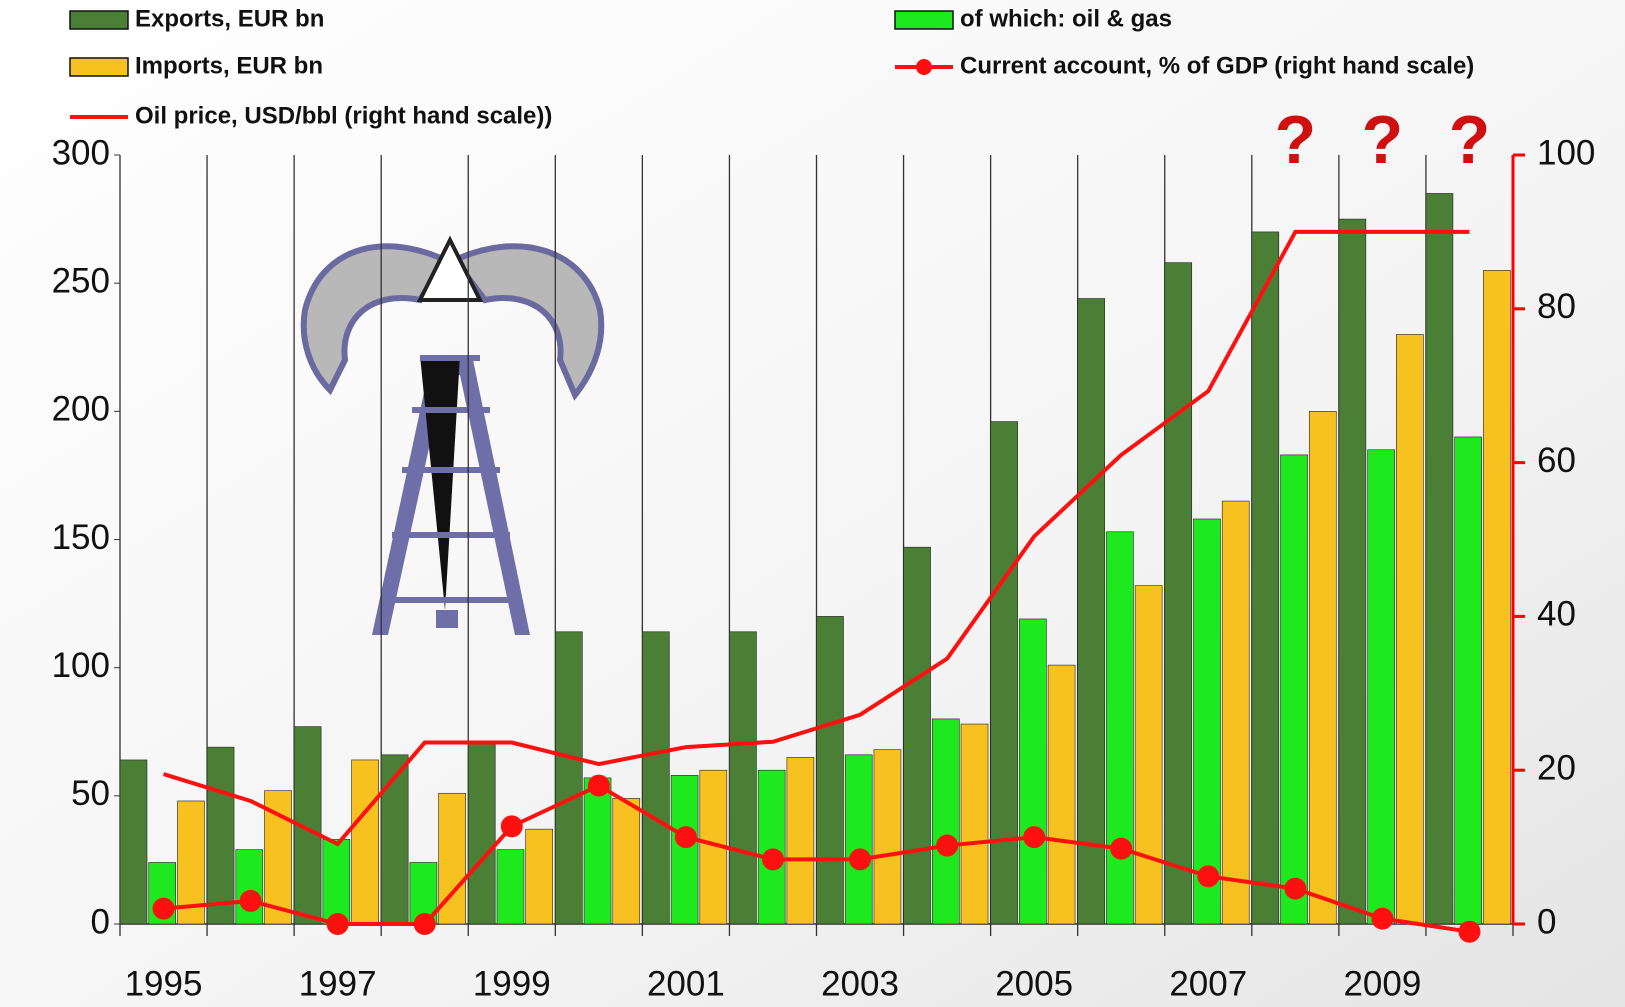 The image size is (1625, 1007). I want to click on y2-tick-label: 0, so click(1546, 921).